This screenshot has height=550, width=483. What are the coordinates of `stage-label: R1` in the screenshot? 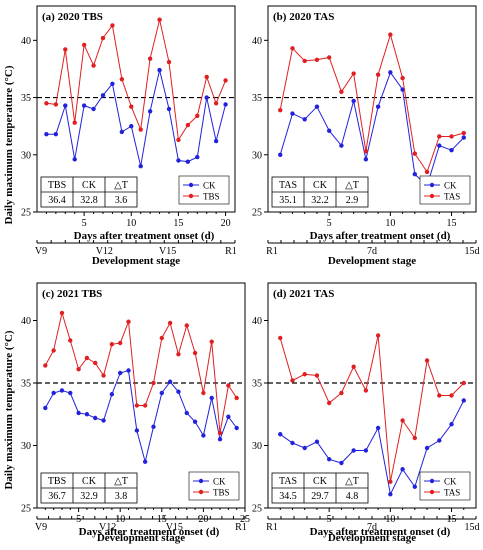 It's located at (272, 527).